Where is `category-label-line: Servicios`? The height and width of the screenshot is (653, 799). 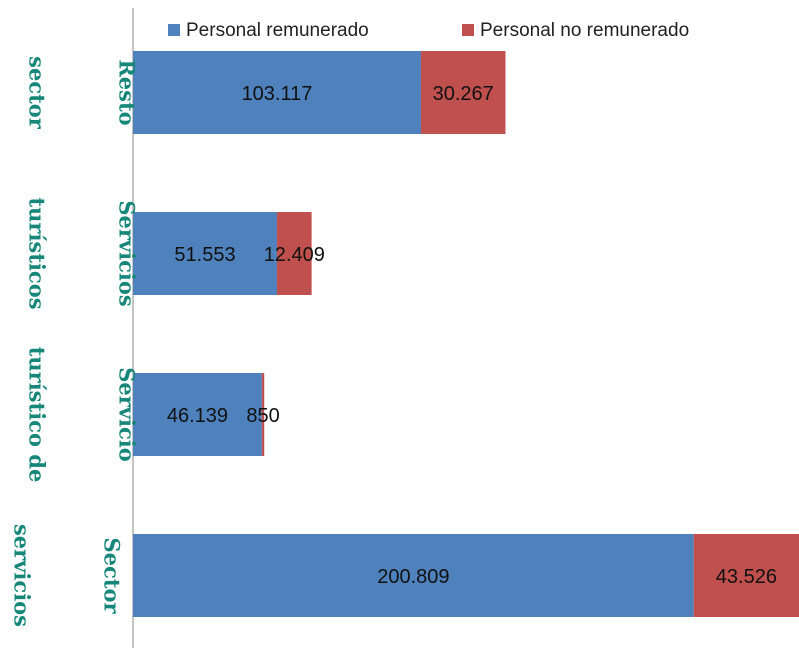
category-label-line: Servicios is located at coordinates (127, 253).